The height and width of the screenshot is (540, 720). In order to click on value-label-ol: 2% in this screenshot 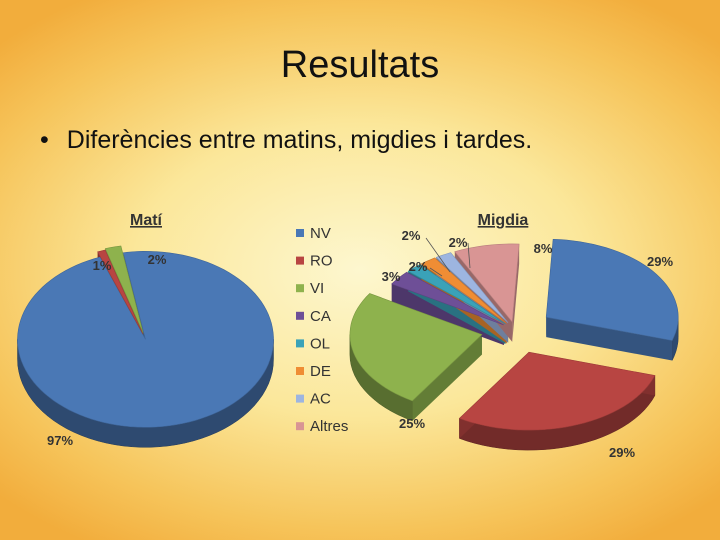, I will do `click(411, 235)`.